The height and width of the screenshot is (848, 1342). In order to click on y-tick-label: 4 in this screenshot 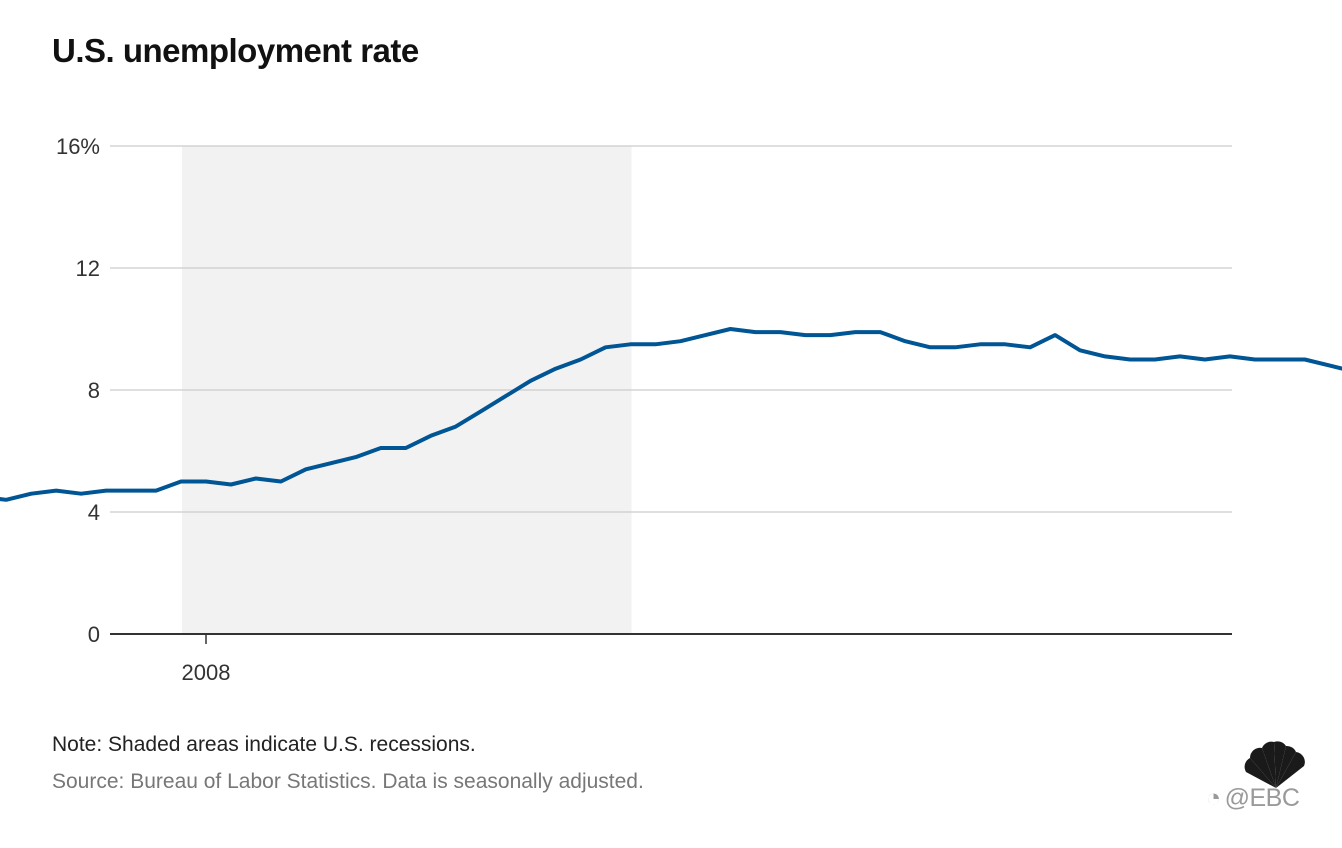, I will do `click(94, 512)`.